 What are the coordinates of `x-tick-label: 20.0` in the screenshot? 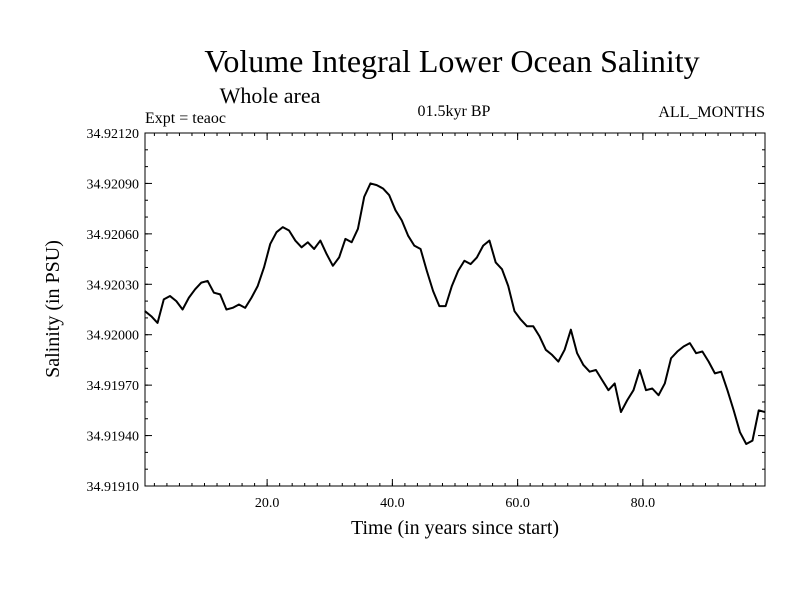 It's located at (267, 503).